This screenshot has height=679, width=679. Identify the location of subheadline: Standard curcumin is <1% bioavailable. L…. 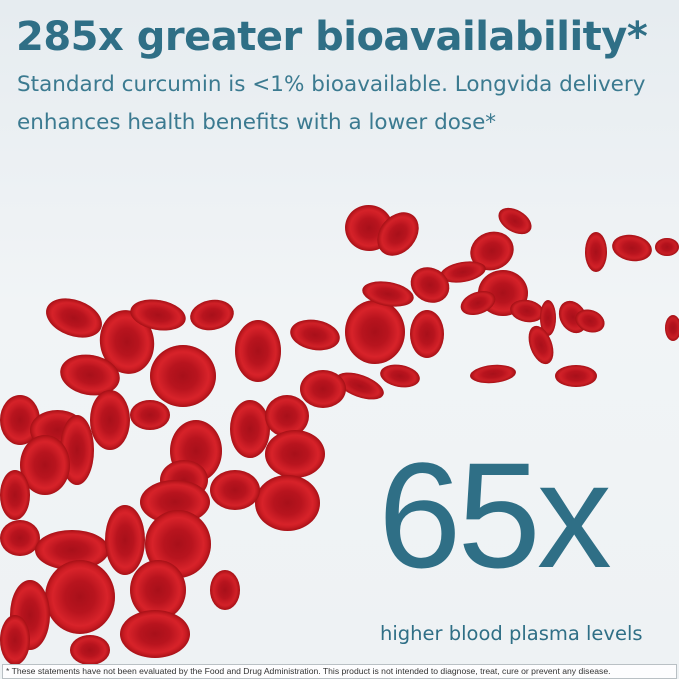
(331, 103).